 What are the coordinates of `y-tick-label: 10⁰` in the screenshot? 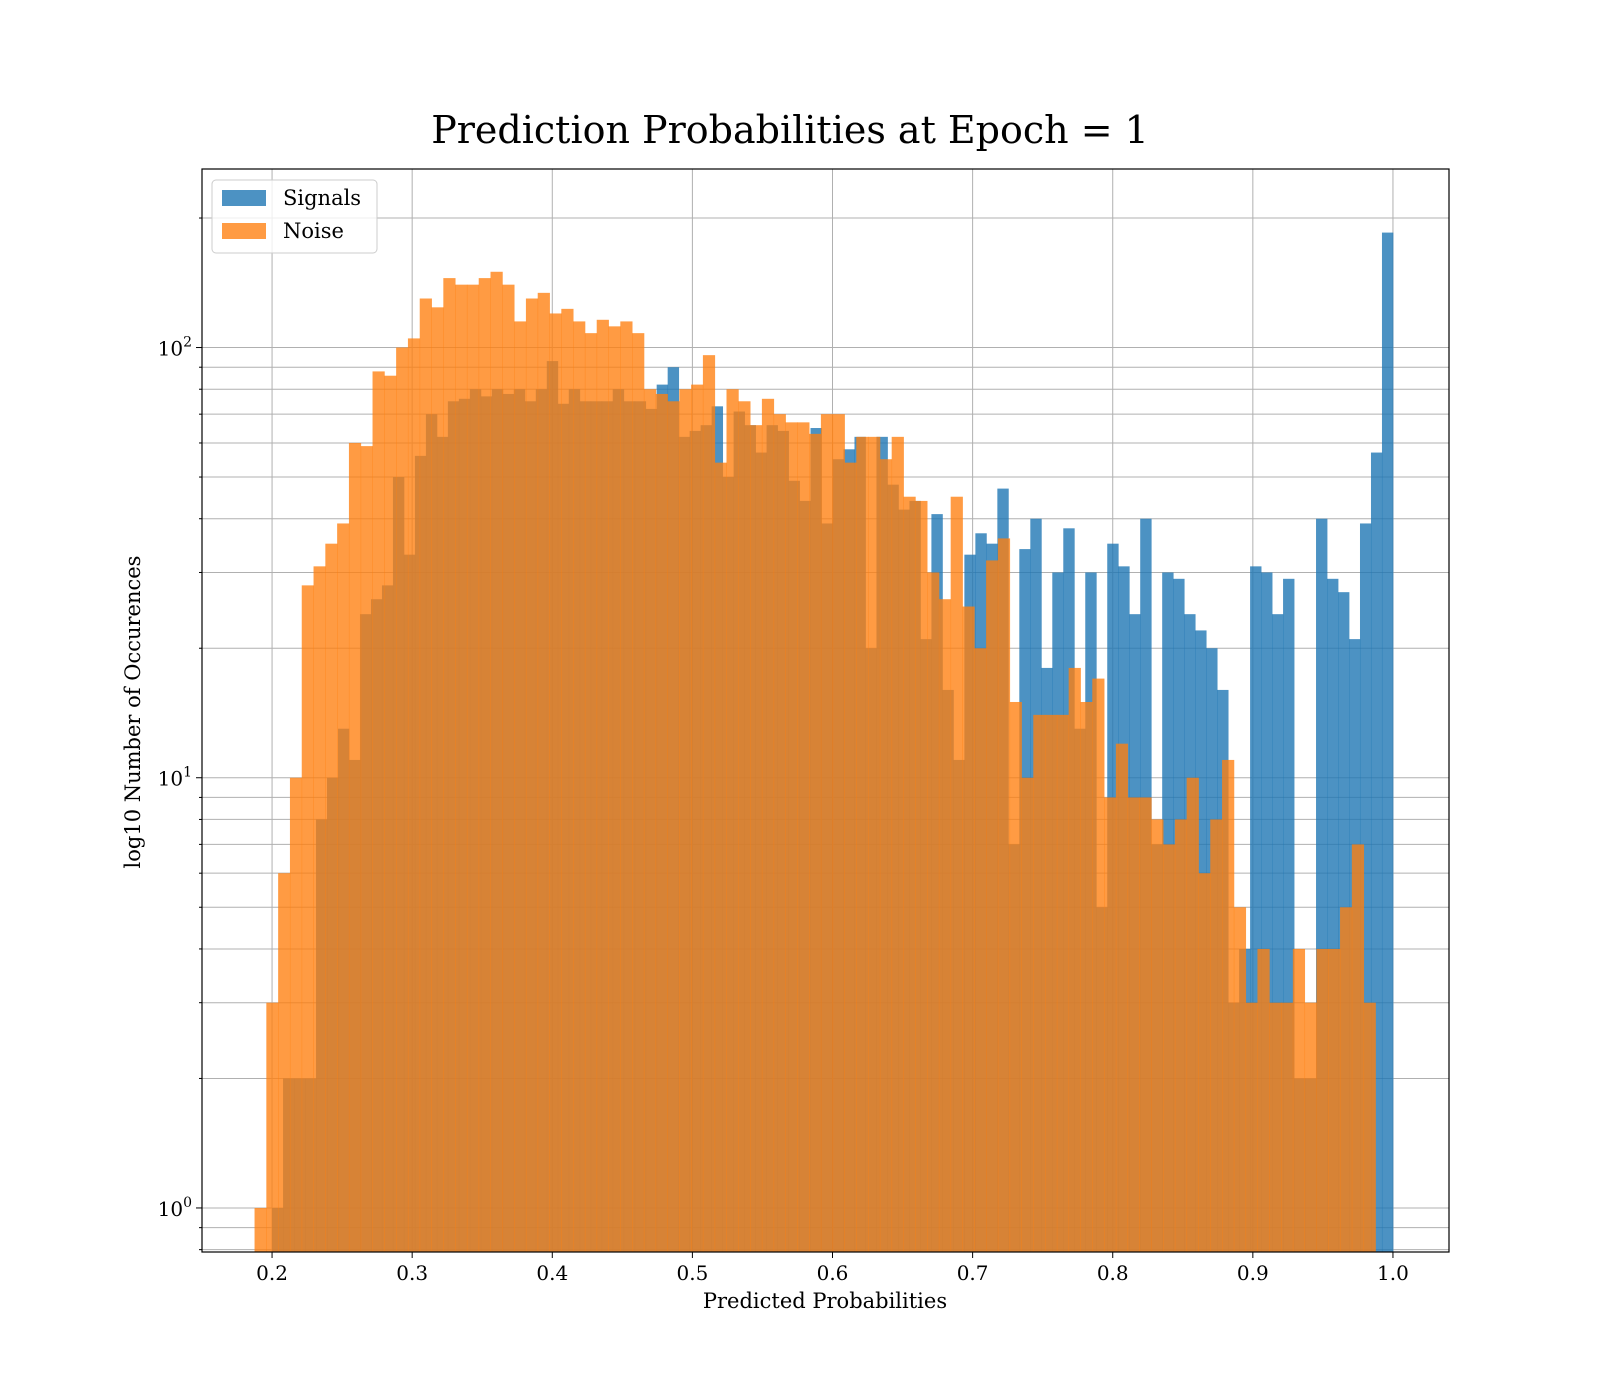 It's located at (175, 1208).